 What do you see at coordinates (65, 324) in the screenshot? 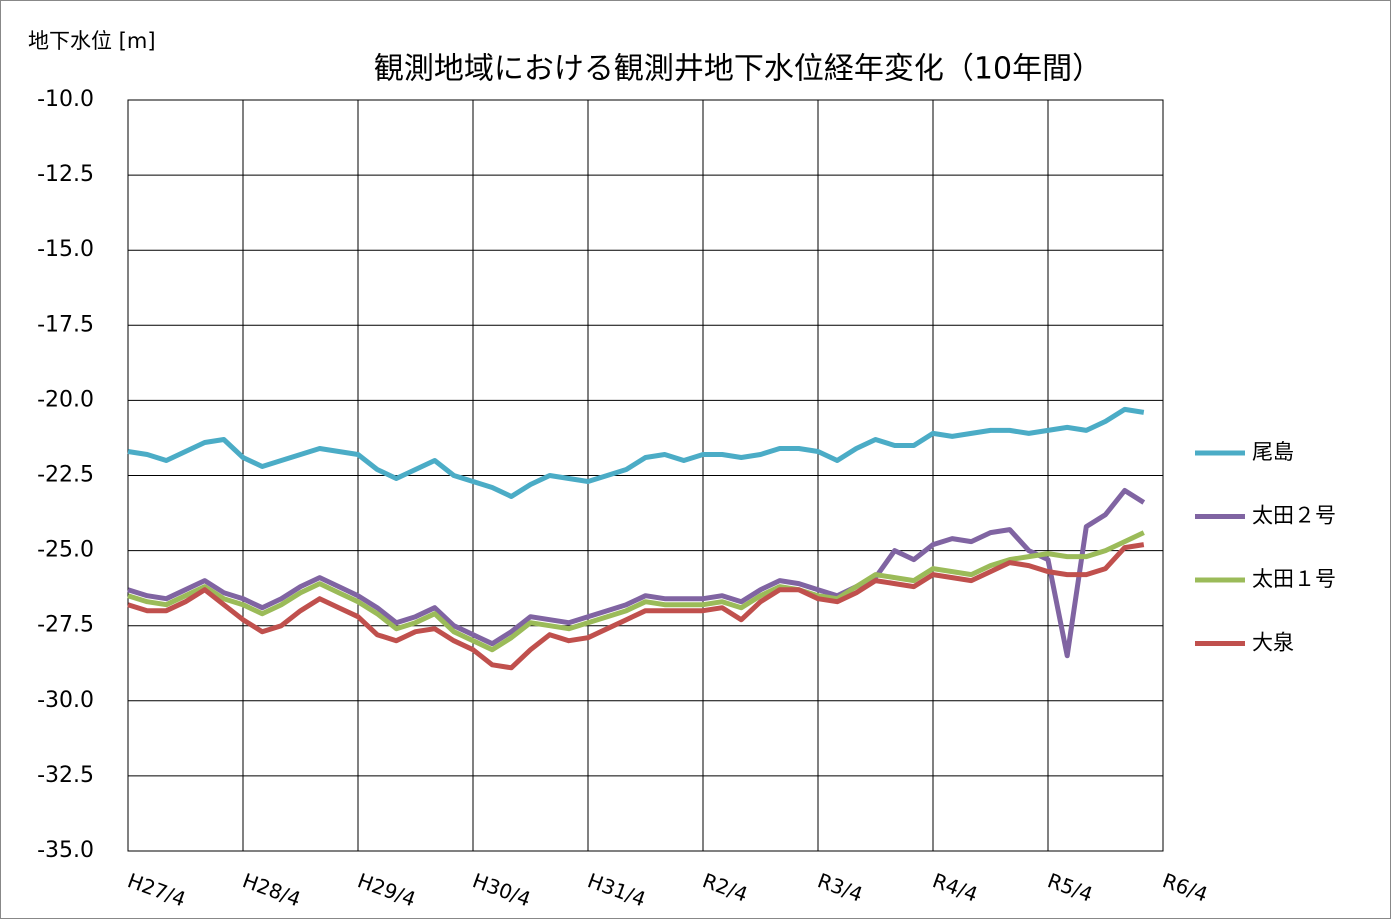
I see `y-tick-label: -17.5` at bounding box center [65, 324].